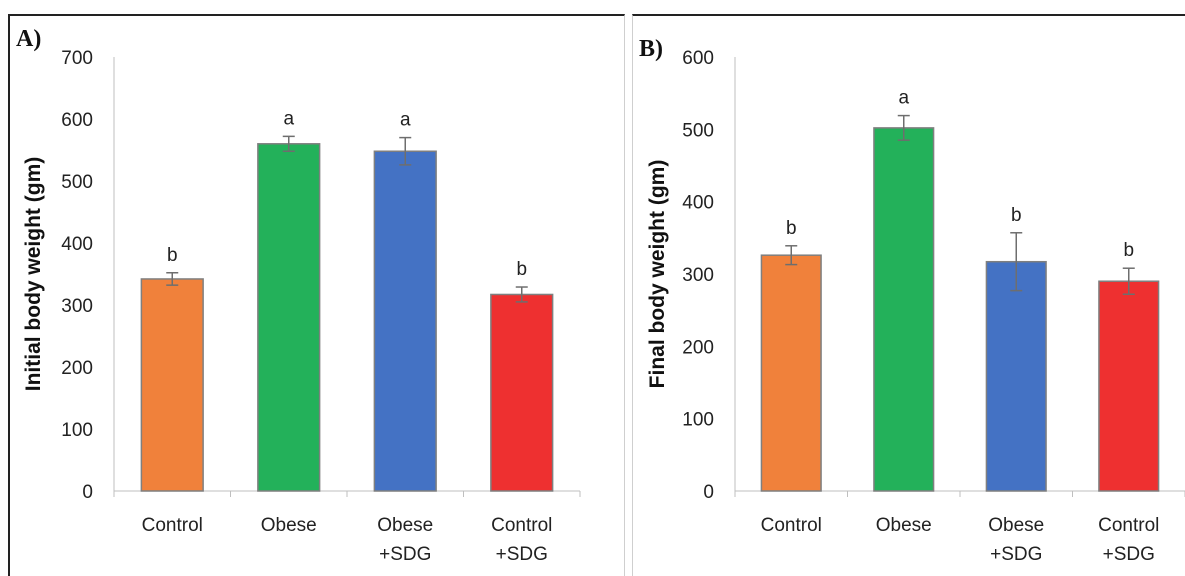 The image size is (1185, 576). Describe the element at coordinates (29, 39) in the screenshot. I see `panel-a-label: A)` at that location.